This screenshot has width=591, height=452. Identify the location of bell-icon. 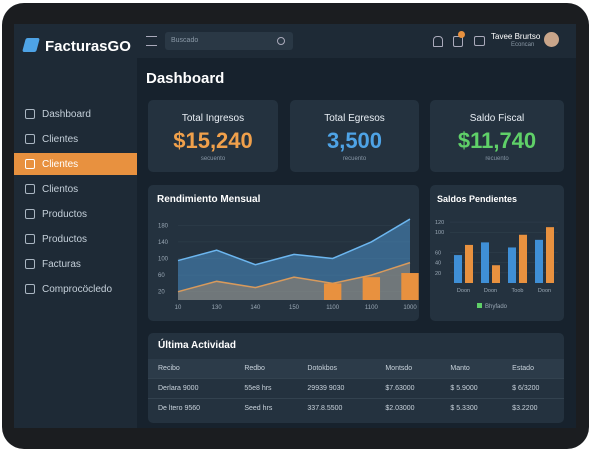
(438, 41).